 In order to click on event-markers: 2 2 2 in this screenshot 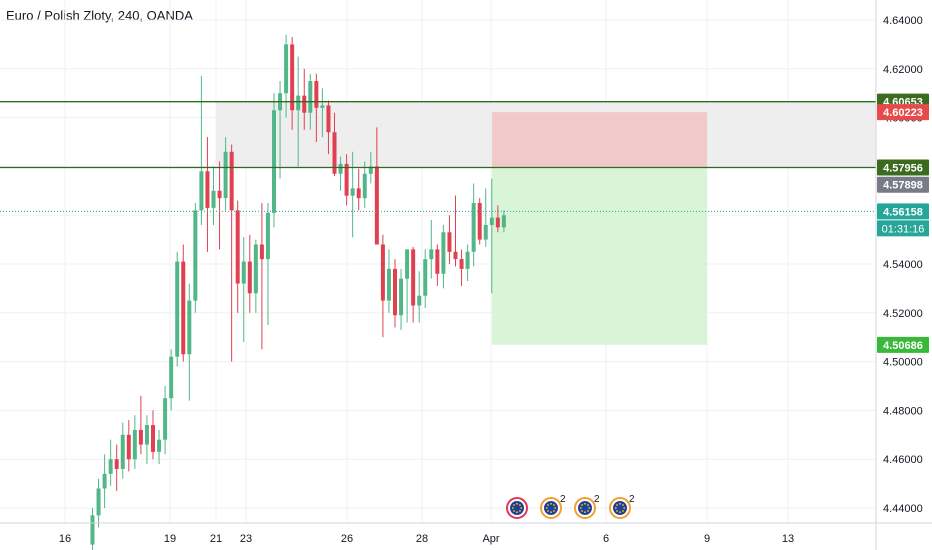, I will do `click(570, 506)`.